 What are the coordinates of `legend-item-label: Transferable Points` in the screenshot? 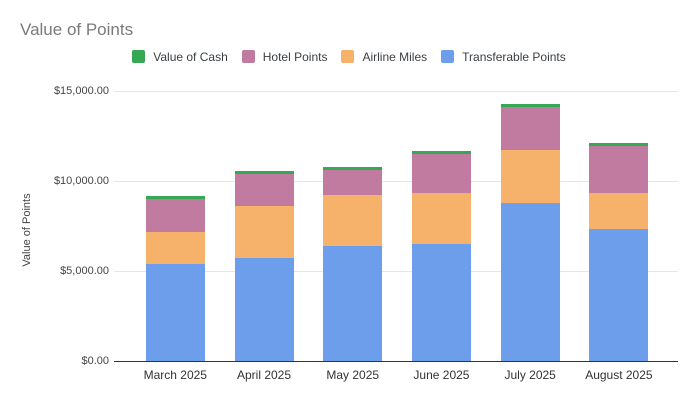 It's located at (514, 56).